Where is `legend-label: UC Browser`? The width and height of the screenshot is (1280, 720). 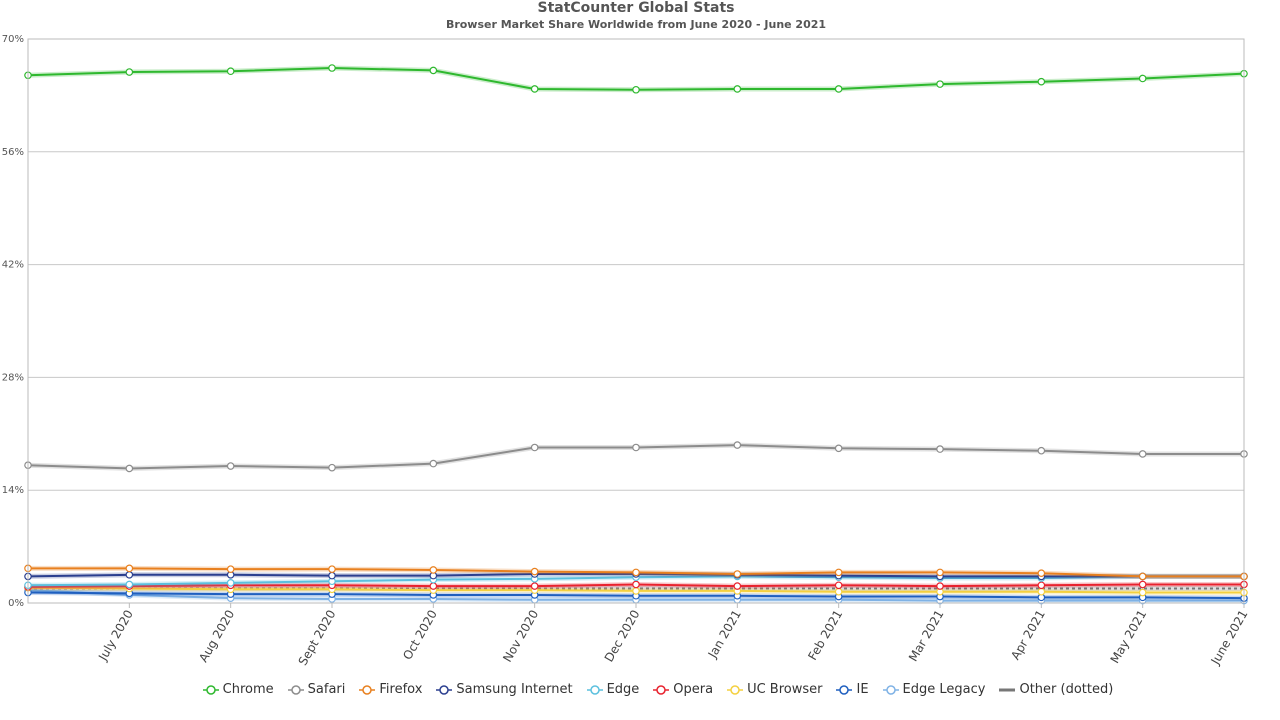 legend-label: UC Browser is located at coordinates (785, 689).